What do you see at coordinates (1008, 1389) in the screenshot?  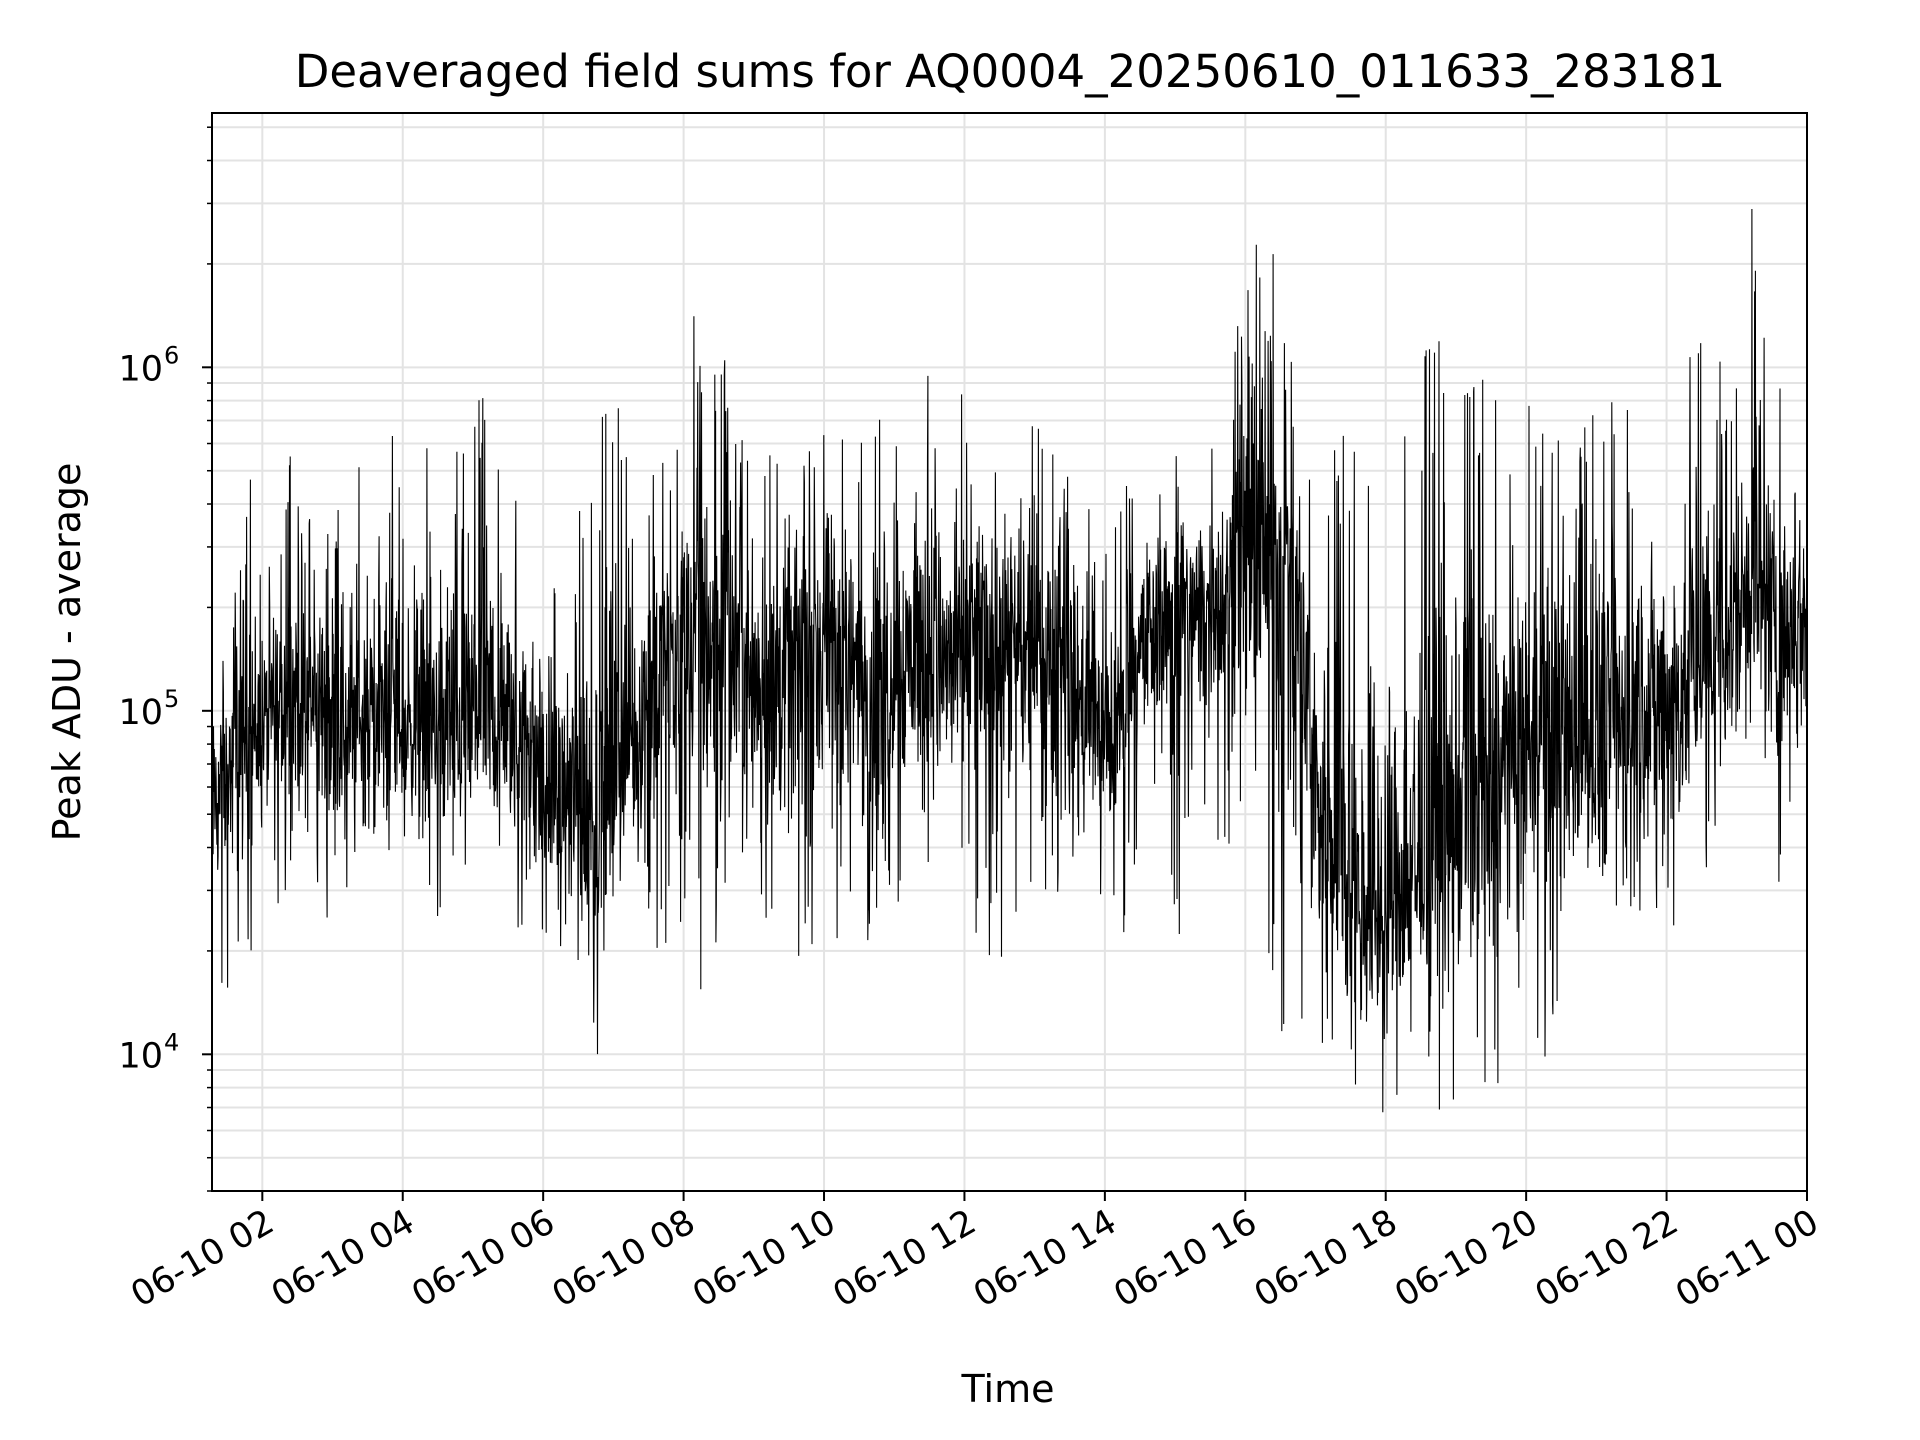 I see `x-axis-label: Time` at bounding box center [1008, 1389].